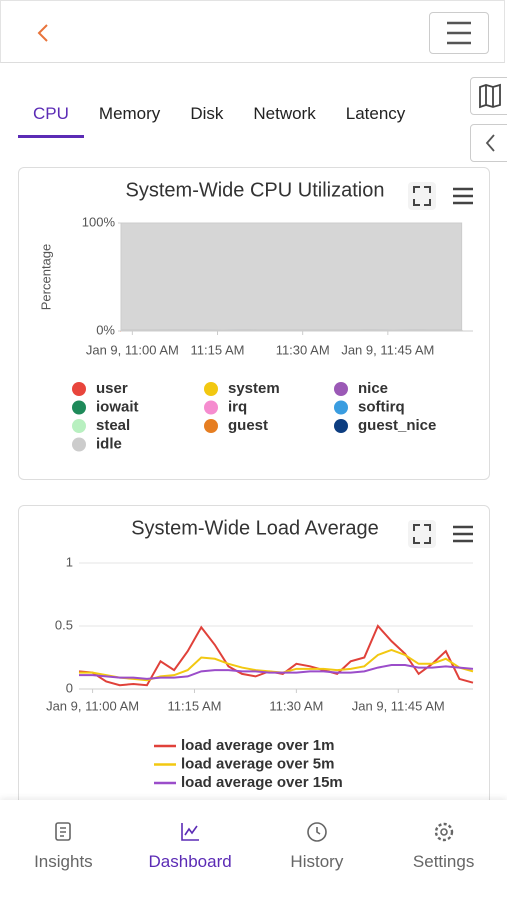 Image resolution: width=507 pixels, height=900 pixels. I want to click on legend-label: user, so click(112, 388).